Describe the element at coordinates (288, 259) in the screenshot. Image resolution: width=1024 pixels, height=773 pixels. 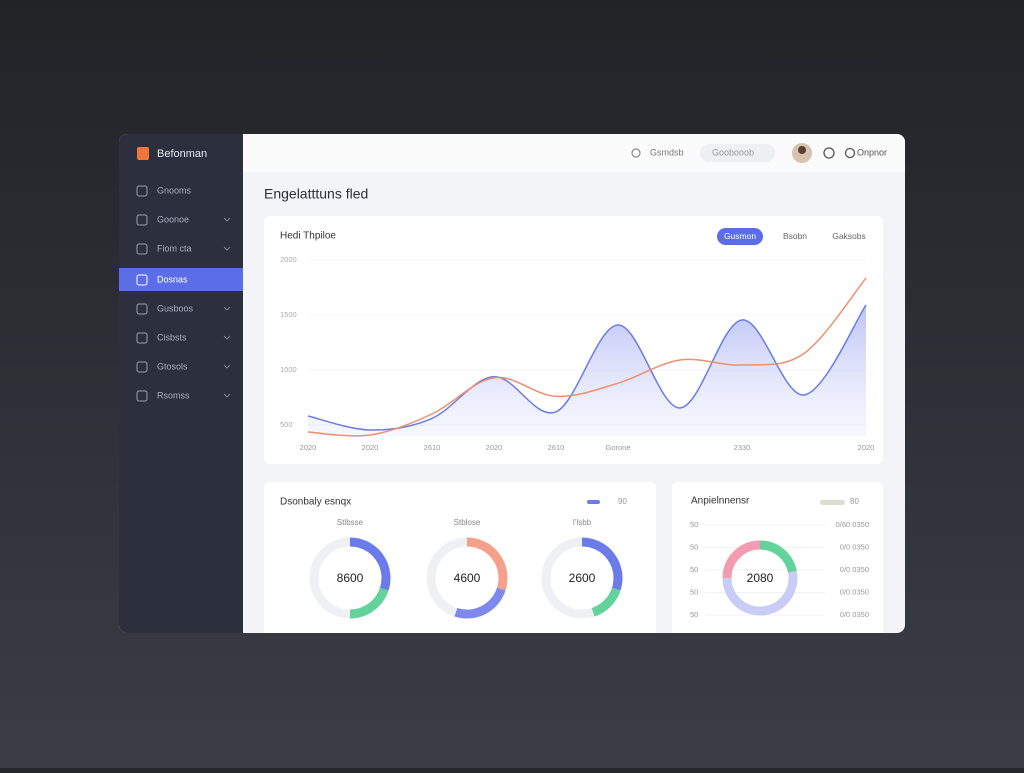
I see `y-tick-label: 2000` at that location.